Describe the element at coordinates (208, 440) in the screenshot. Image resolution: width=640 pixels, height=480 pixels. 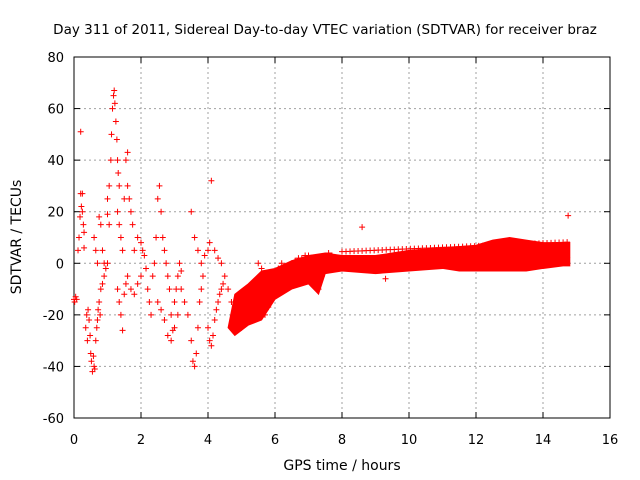
I see `x-tick-label: 4` at that location.